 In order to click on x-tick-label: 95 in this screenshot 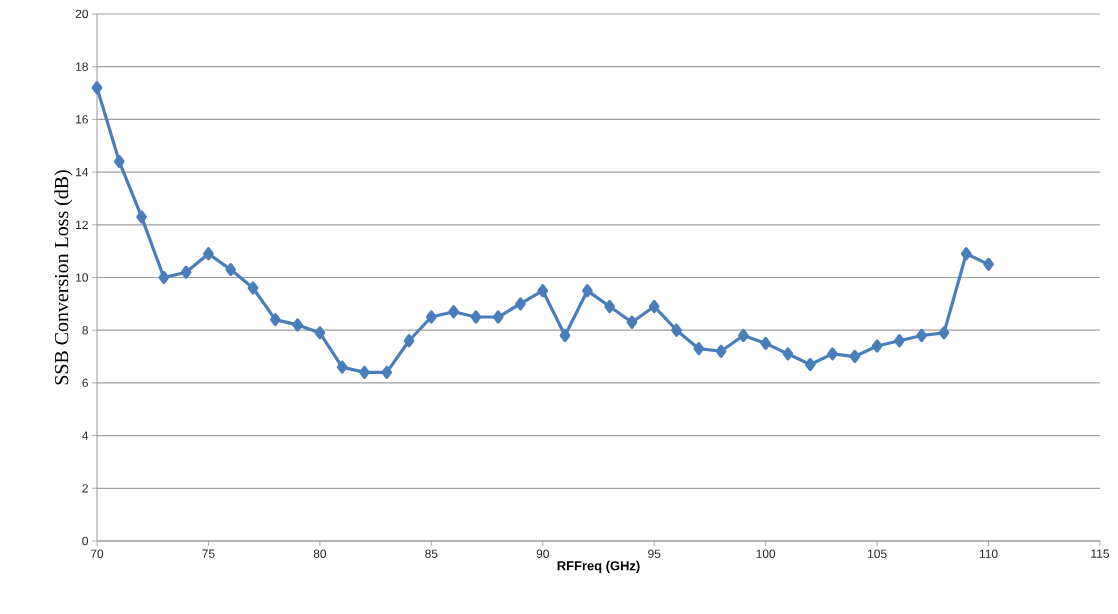, I will do `click(654, 553)`.